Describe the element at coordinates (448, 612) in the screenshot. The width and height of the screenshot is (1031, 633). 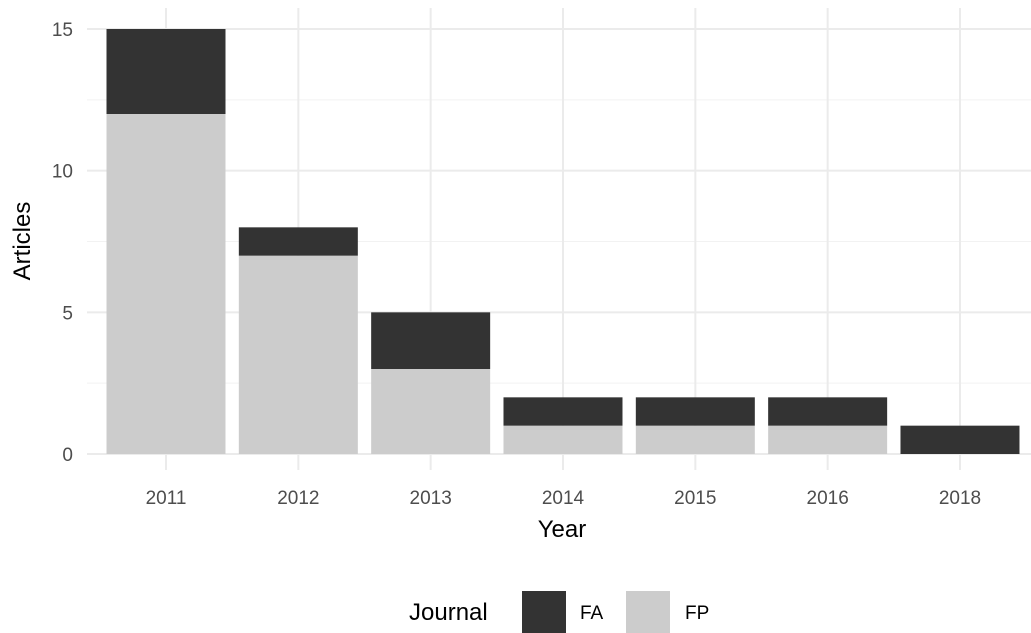
I see `legend-title: Journal` at that location.